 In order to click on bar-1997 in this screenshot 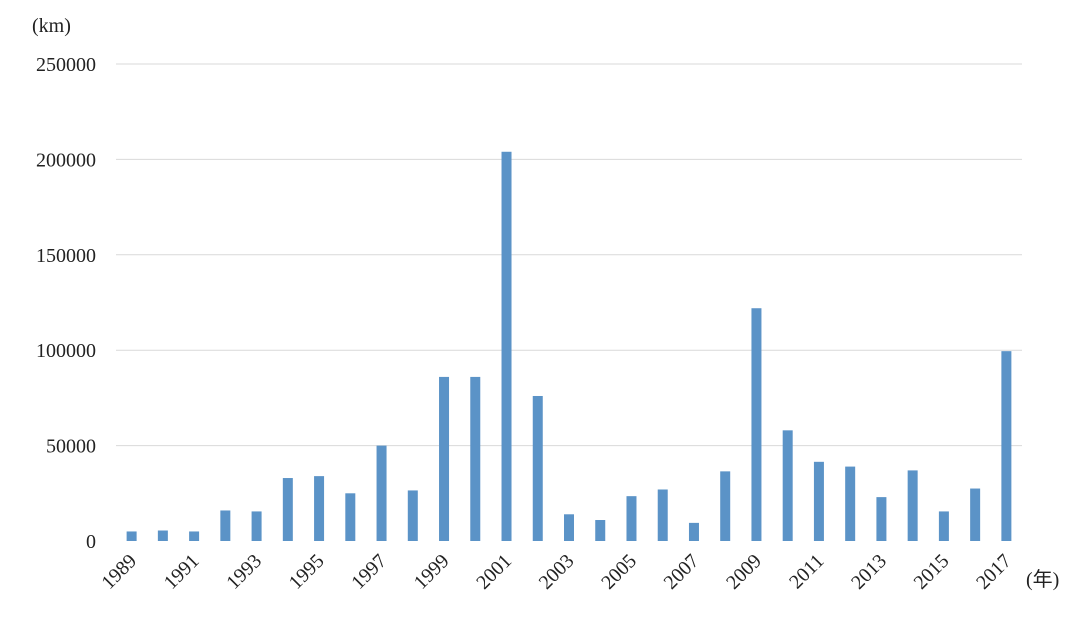, I will do `click(381, 493)`.